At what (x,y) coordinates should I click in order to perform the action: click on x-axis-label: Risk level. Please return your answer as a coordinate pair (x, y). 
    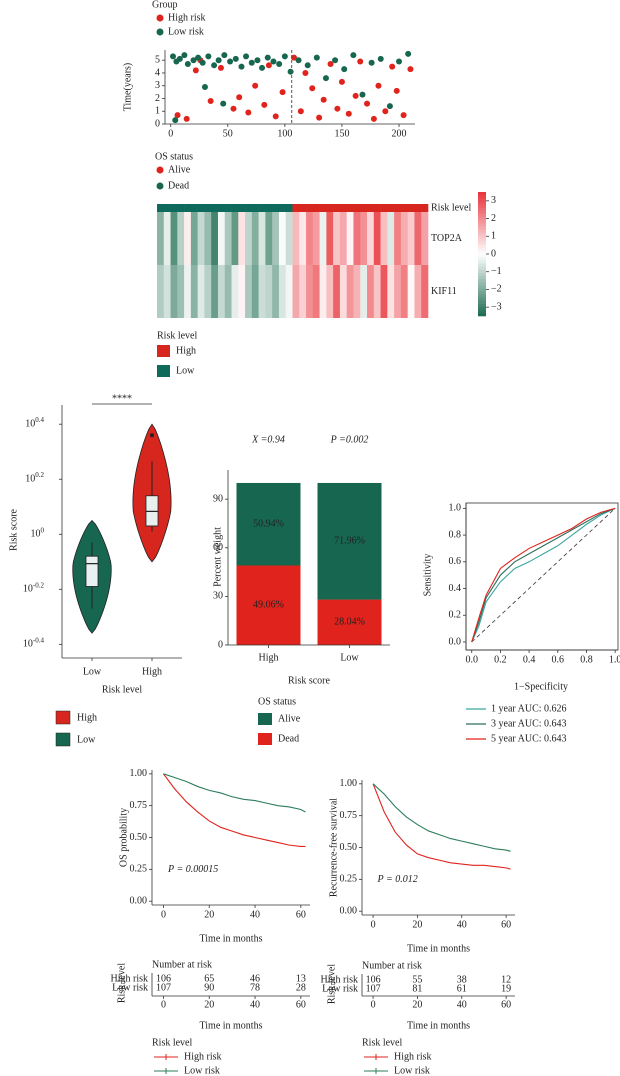
    Looking at the image, I should click on (122, 689).